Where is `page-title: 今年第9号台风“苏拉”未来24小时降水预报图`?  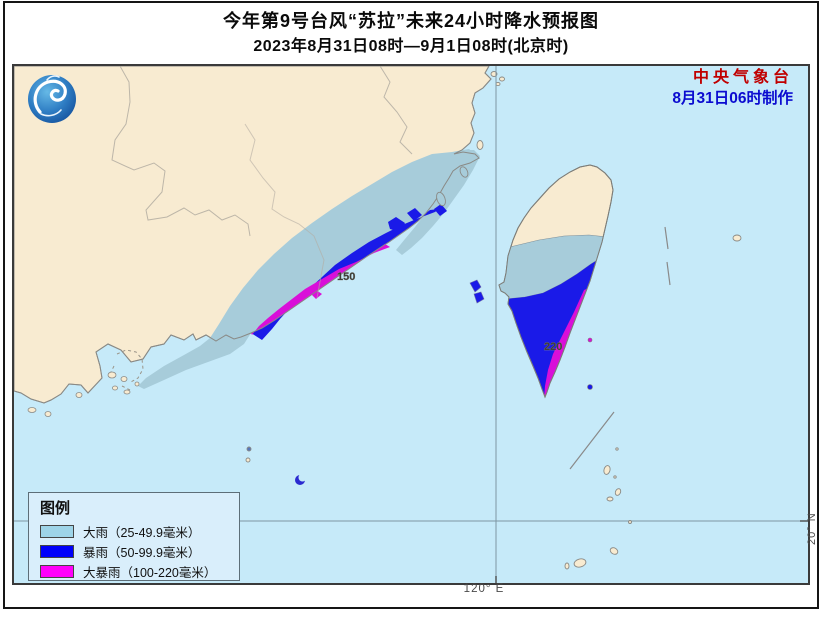 page-title: 今年第9号台风“苏拉”未来24小时降水预报图 is located at coordinates (411, 21).